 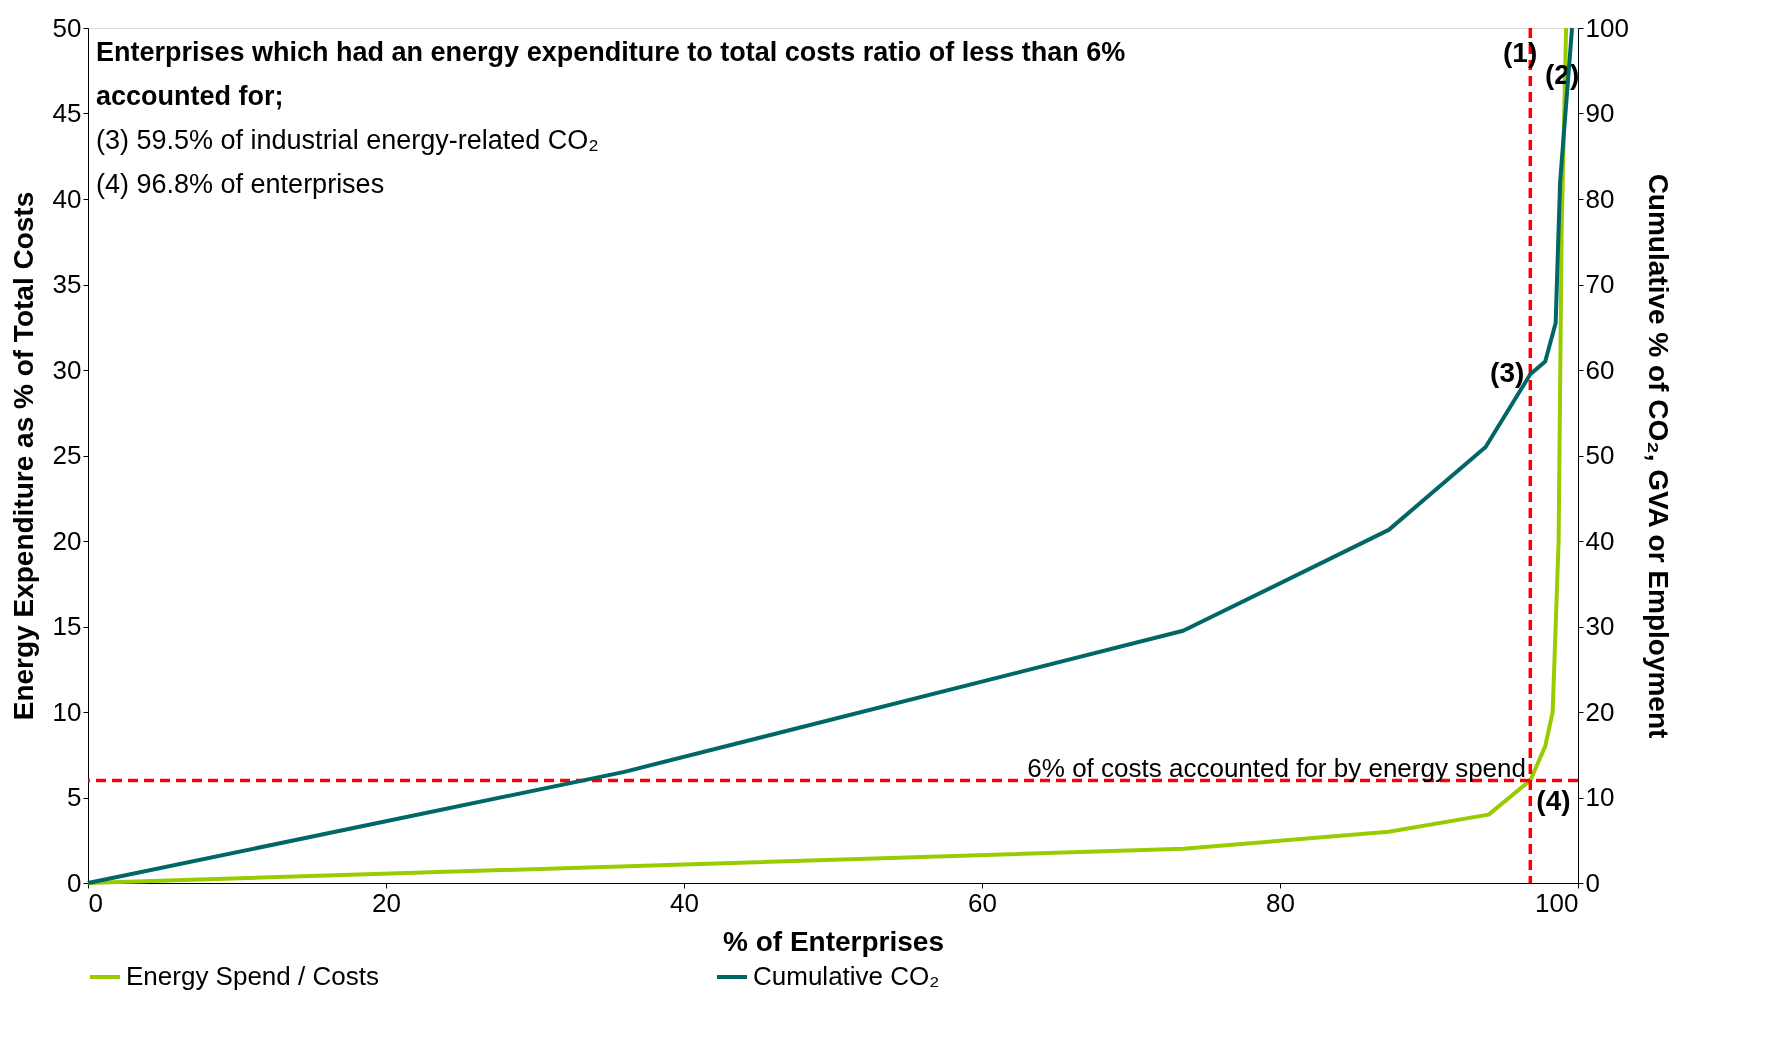 I want to click on y-tick-label: 40, so click(x=67, y=198).